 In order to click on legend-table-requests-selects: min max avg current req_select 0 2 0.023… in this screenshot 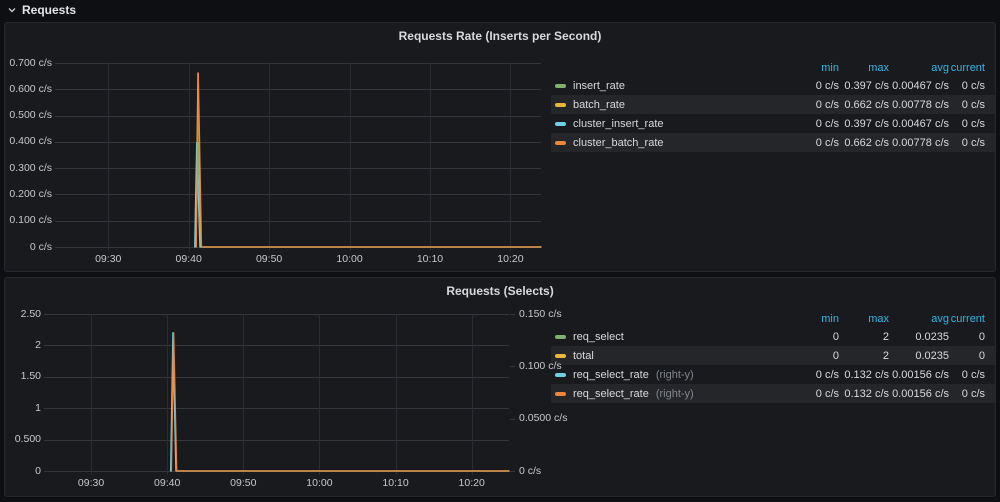, I will do `click(773, 357)`.